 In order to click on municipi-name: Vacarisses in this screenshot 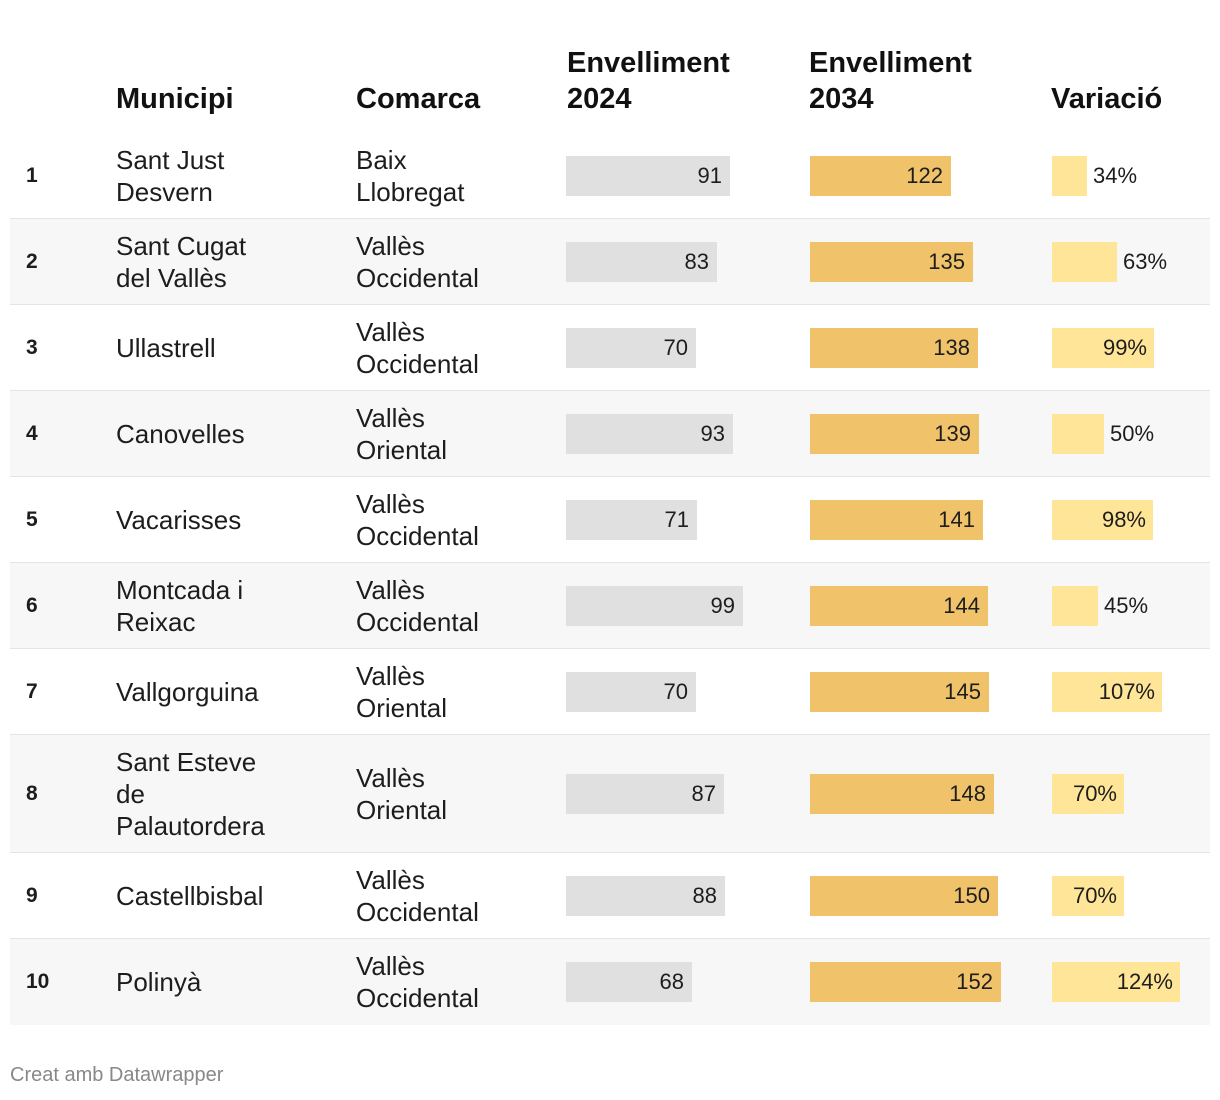, I will do `click(179, 520)`.